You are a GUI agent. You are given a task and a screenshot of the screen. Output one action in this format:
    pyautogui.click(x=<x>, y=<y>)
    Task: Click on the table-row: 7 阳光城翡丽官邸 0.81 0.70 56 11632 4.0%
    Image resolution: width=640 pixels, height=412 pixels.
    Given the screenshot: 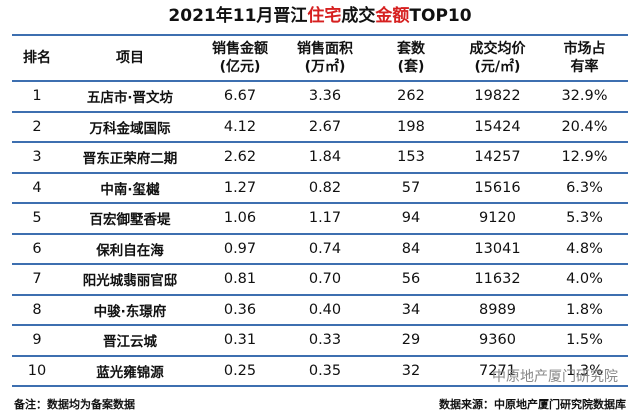 What is the action you would take?
    pyautogui.click(x=320, y=279)
    